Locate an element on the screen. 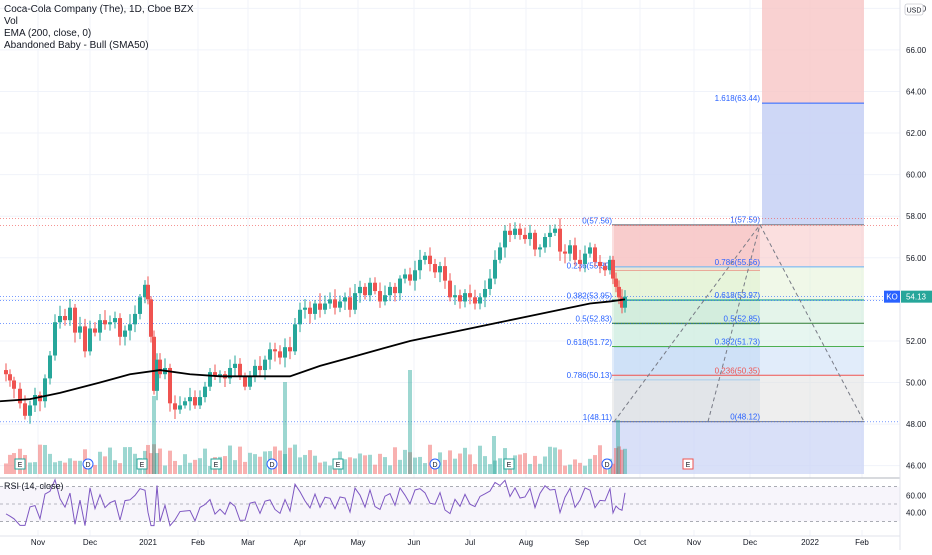  time-tick-label: Nov is located at coordinates (38, 542).